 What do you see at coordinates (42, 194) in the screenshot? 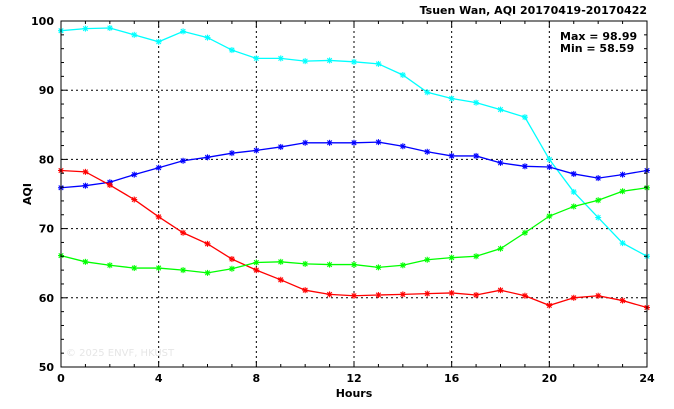
I see `y-tick-labels: 50 60 70 80 90 100` at bounding box center [42, 194].